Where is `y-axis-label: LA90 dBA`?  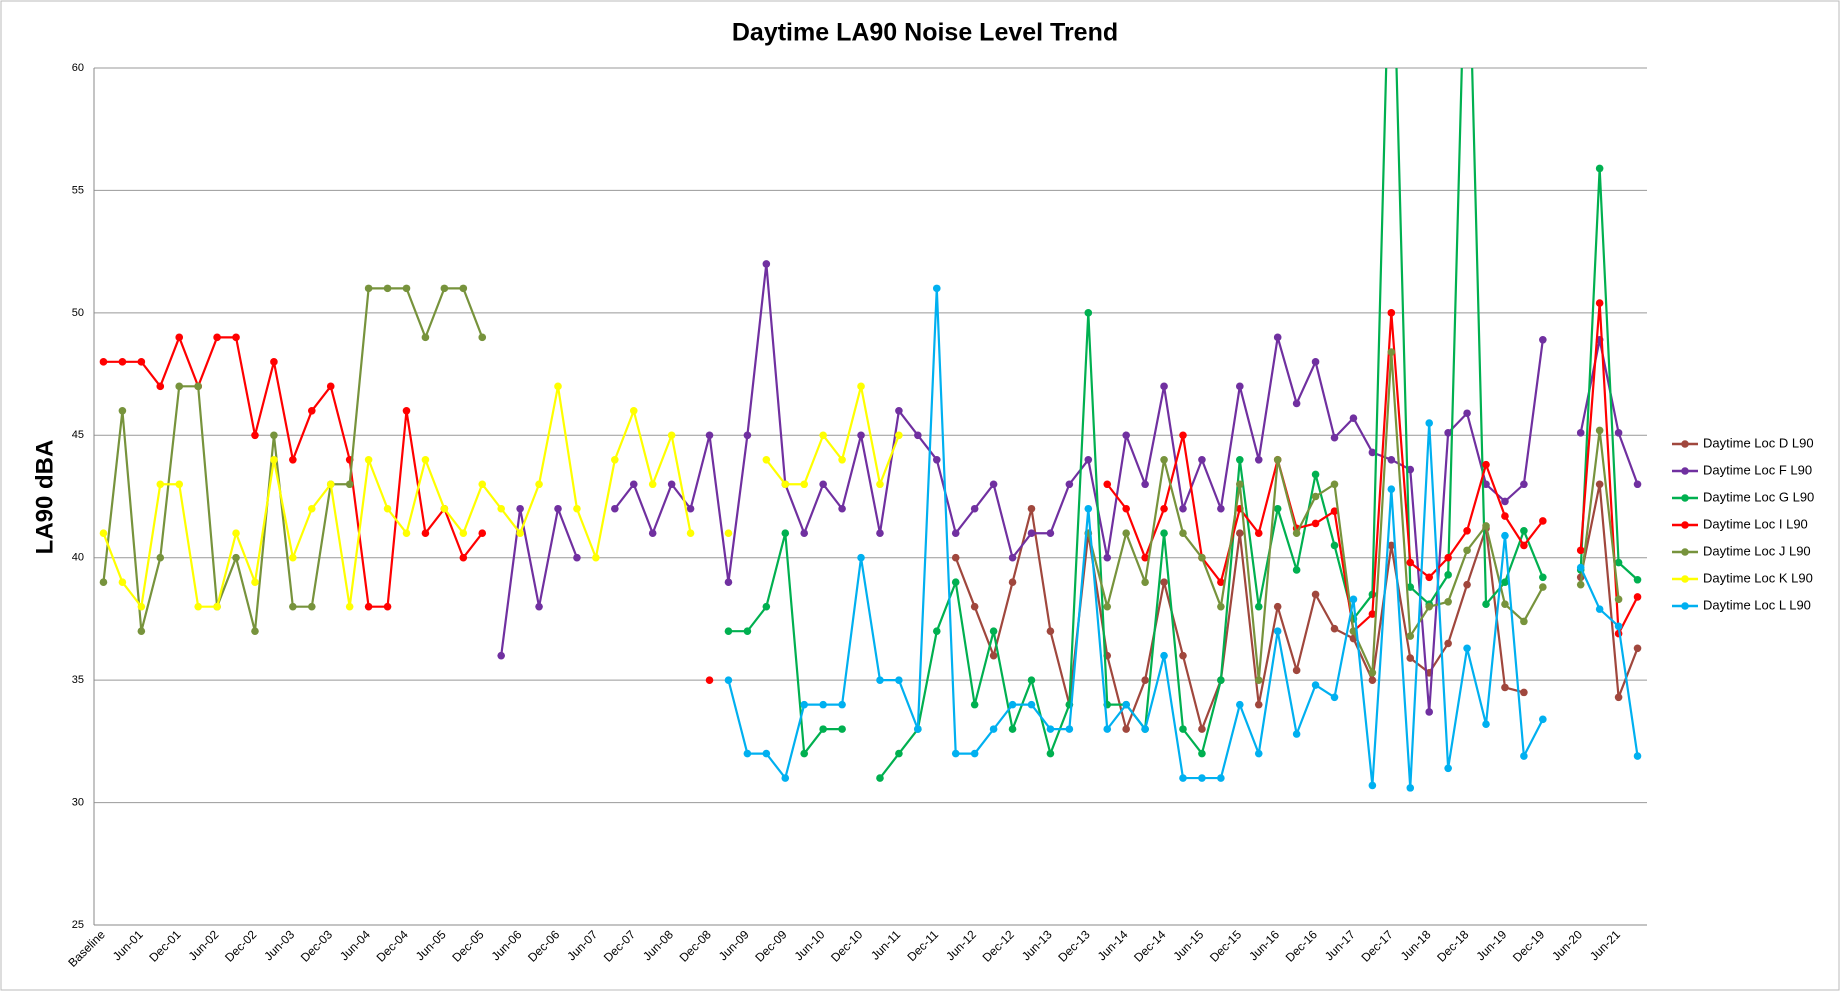
y-axis-label: LA90 dBA is located at coordinates (44, 497).